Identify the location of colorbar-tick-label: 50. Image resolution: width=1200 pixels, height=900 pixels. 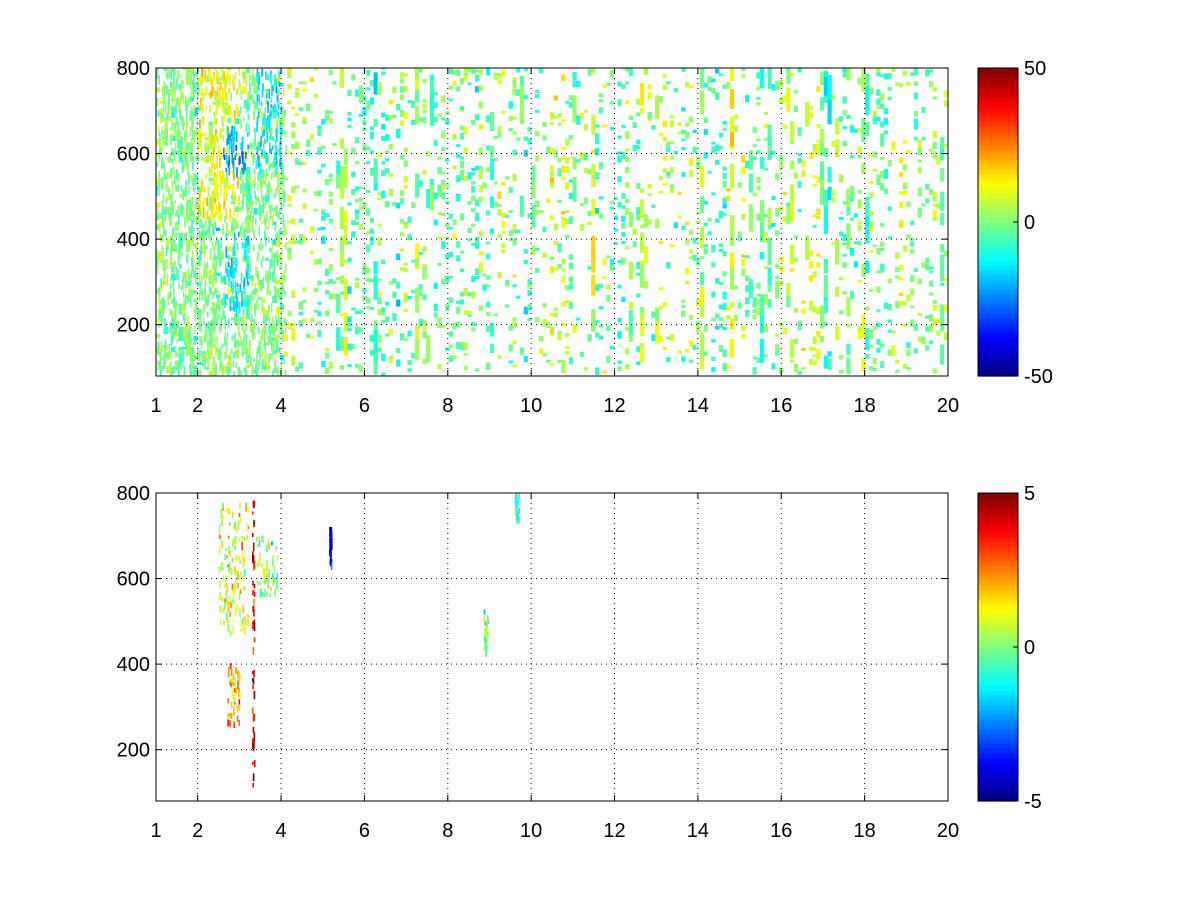
(1035, 69).